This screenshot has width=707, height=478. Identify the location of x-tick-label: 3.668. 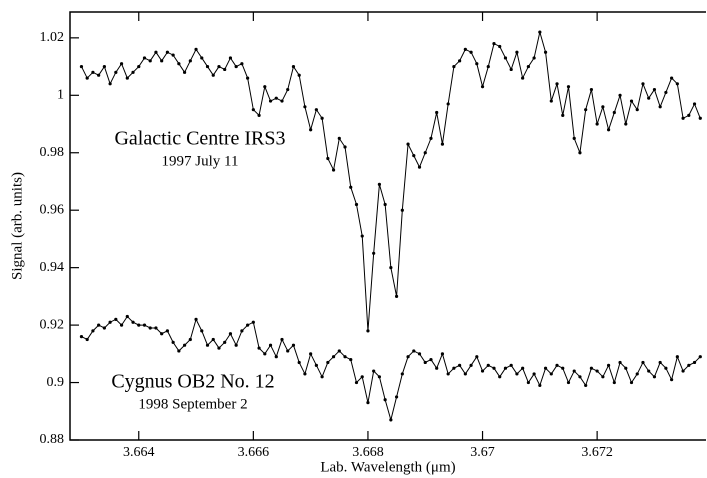
(368, 452).